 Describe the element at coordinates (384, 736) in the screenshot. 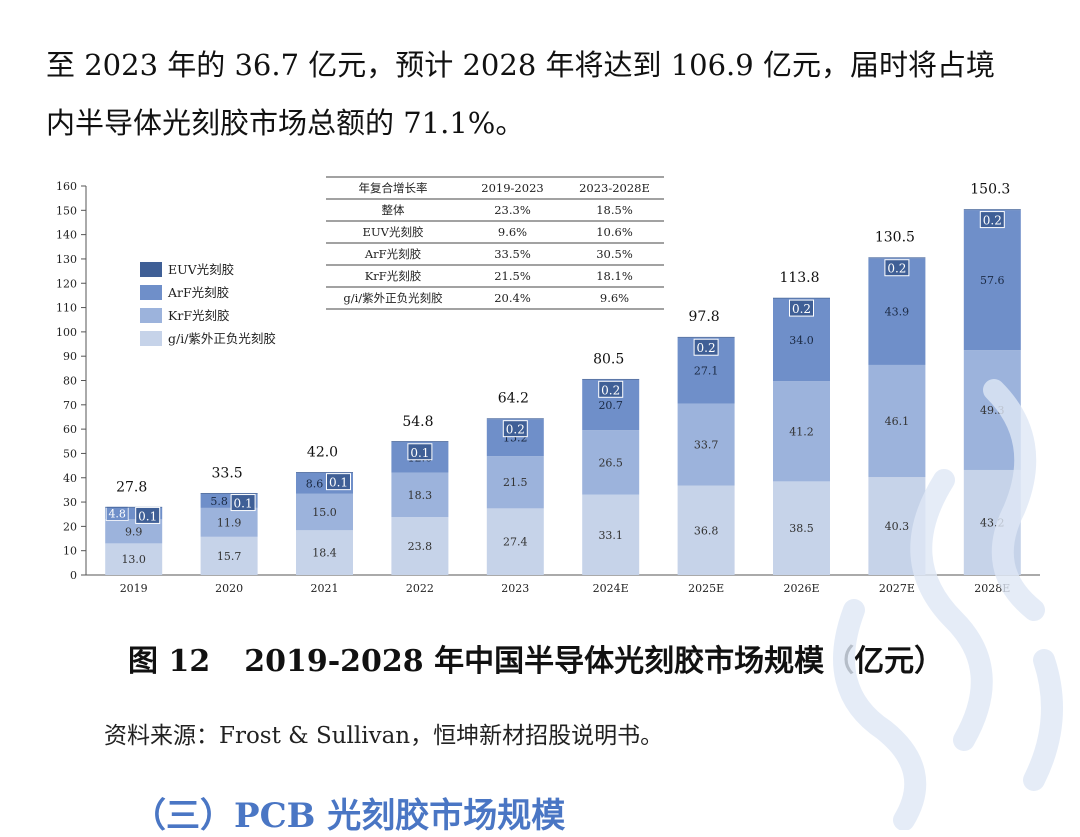

I see `source-note: 资料来源：Frost & Sullivan，恒坤新材招股说明书。` at that location.